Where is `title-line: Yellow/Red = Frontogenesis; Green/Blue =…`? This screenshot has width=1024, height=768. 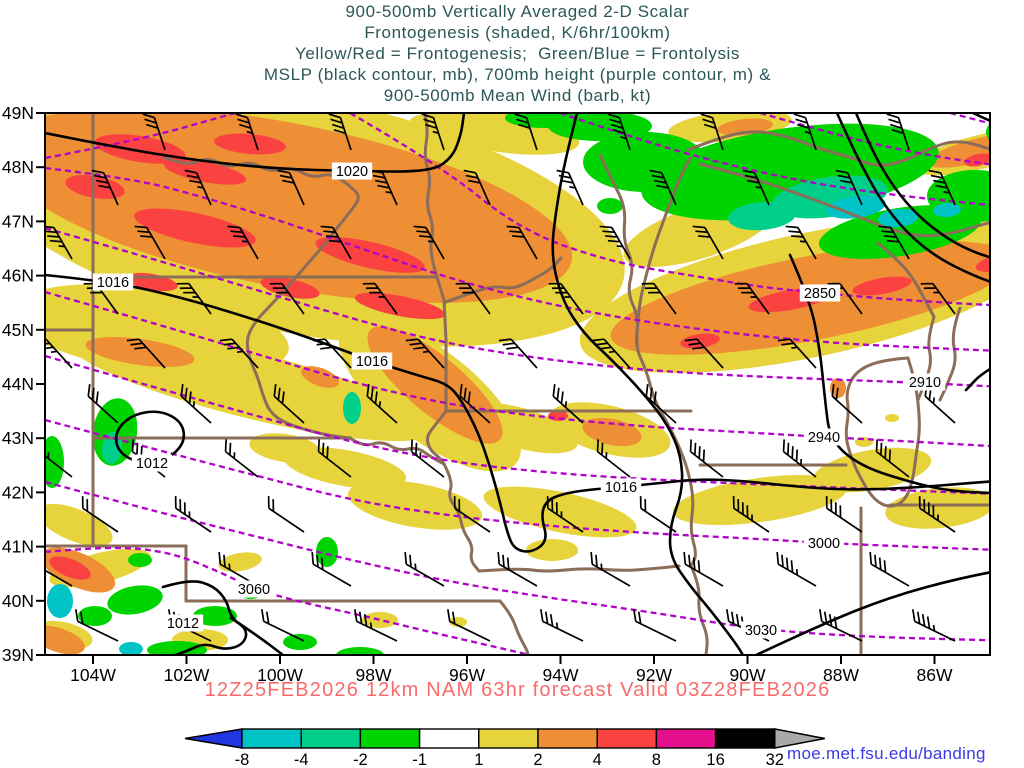 title-line: Yellow/Red = Frontogenesis; Green/Blue =… is located at coordinates (517, 53).